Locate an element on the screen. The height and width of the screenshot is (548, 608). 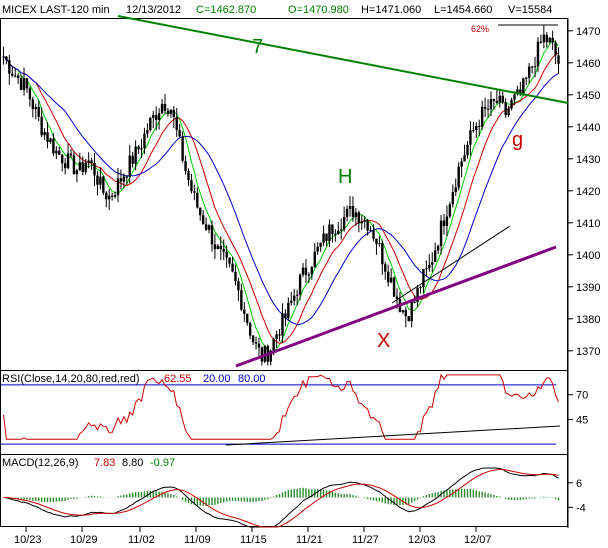
trendline-thin is located at coordinates (451, 264).